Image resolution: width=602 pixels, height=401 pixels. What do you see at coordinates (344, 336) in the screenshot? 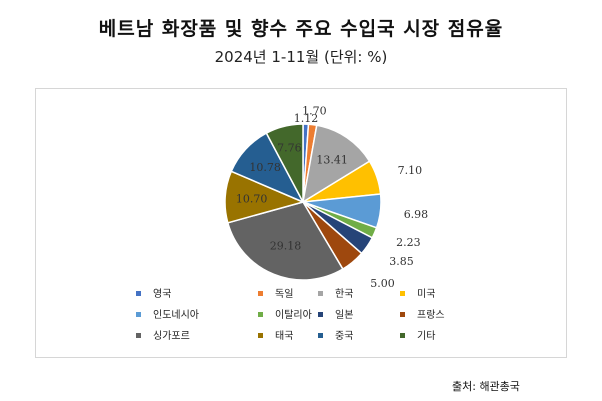
I see `legend-label-11: 중국` at bounding box center [344, 336].